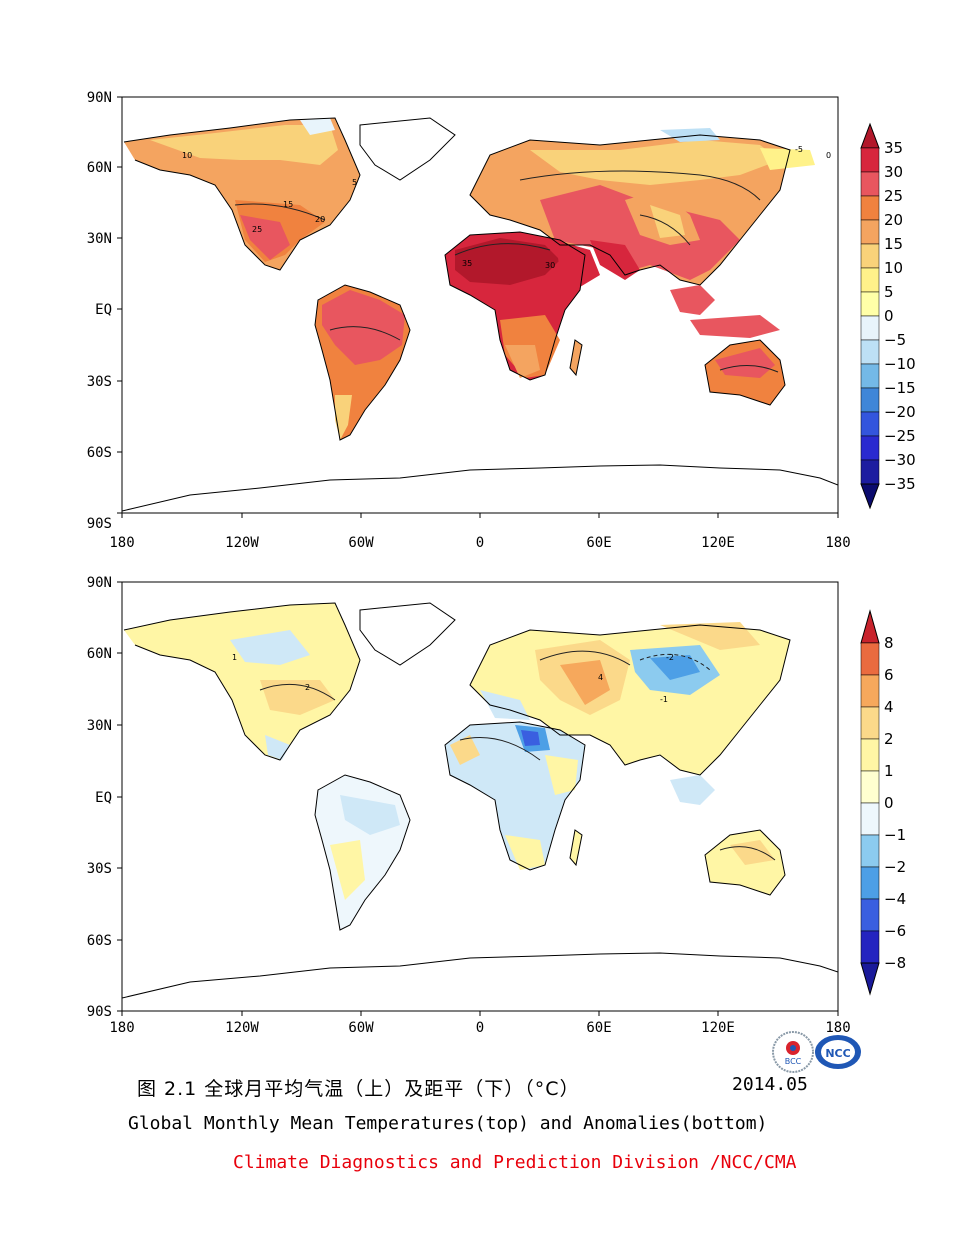  What do you see at coordinates (242, 543) in the screenshot?
I see `top-lon-label: 120W` at bounding box center [242, 543].